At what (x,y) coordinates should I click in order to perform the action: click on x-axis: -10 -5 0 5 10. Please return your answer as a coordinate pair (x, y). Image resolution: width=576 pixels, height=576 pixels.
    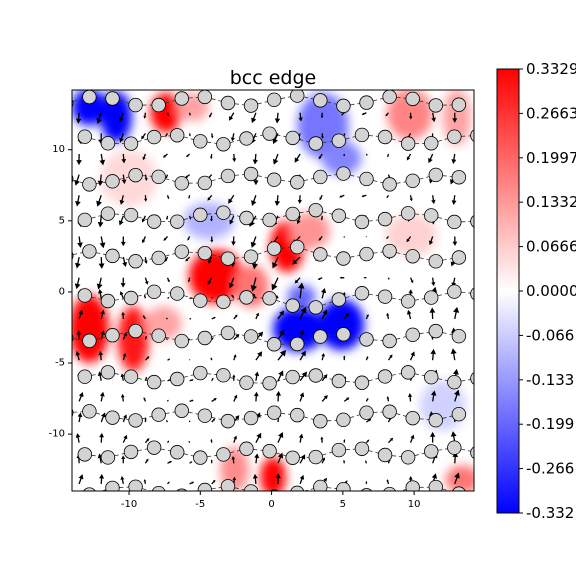
    Looking at the image, I should click on (270, 500).